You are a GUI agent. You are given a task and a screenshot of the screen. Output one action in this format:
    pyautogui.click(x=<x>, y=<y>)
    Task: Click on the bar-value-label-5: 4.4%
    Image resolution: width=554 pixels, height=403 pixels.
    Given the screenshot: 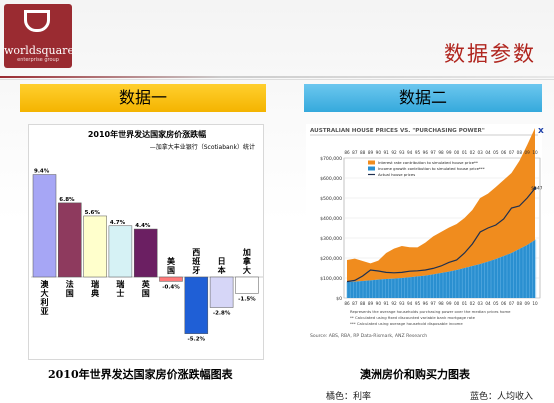 What is the action you would take?
    pyautogui.click(x=143, y=226)
    